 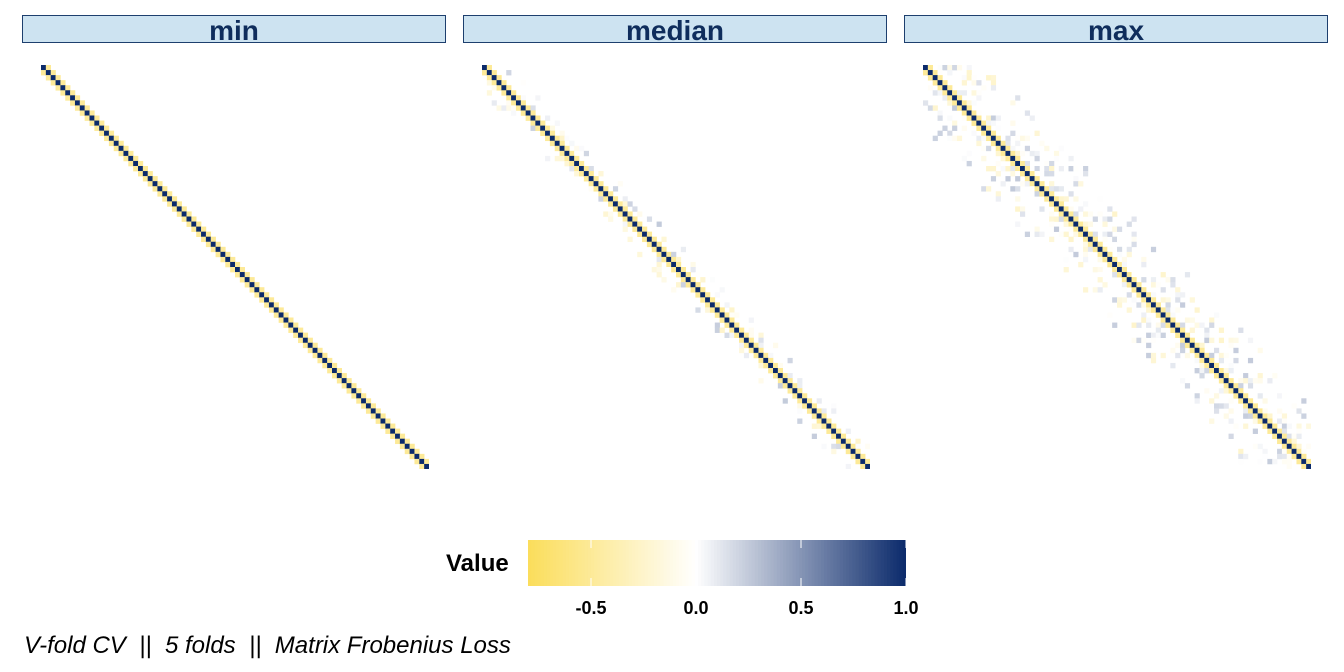 What do you see at coordinates (234, 30) in the screenshot?
I see `facet-strip-min: min` at bounding box center [234, 30].